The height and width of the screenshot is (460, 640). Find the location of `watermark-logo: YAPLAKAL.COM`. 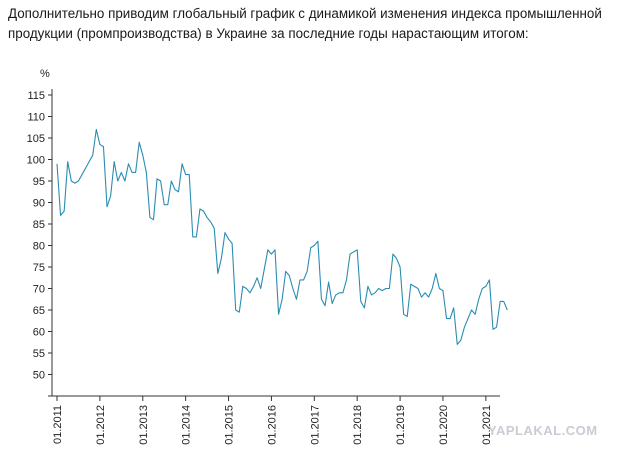

watermark-logo: YAPLAKAL.COM is located at coordinates (543, 430).